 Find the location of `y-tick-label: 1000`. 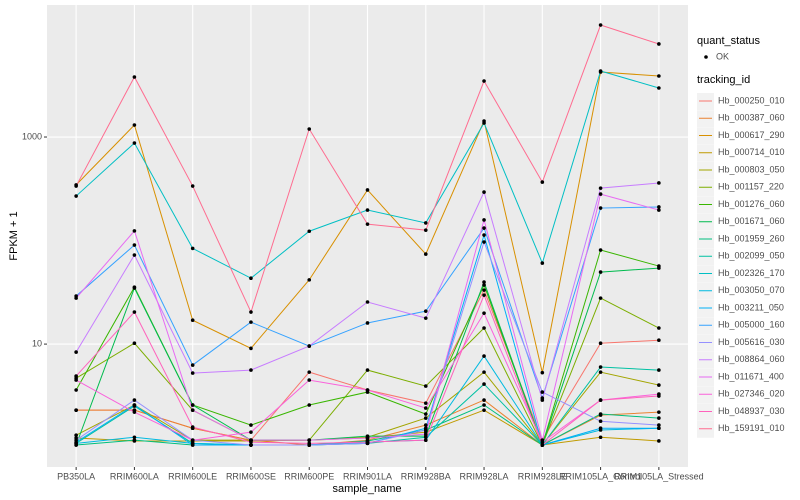

y-tick-label: 1000 is located at coordinates (32, 136).